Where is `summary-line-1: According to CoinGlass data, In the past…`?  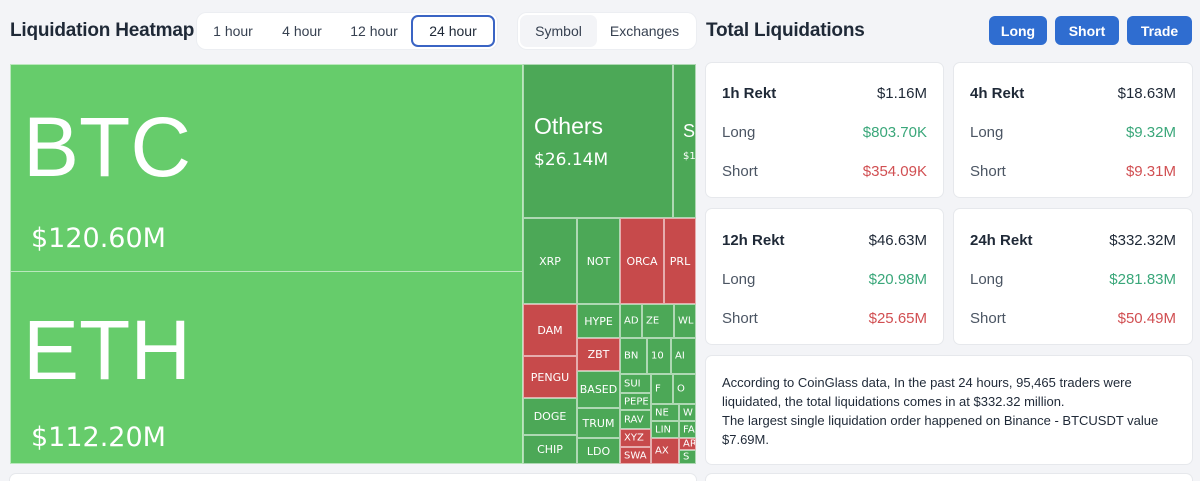 summary-line-1: According to CoinGlass data, In the past… is located at coordinates (927, 392).